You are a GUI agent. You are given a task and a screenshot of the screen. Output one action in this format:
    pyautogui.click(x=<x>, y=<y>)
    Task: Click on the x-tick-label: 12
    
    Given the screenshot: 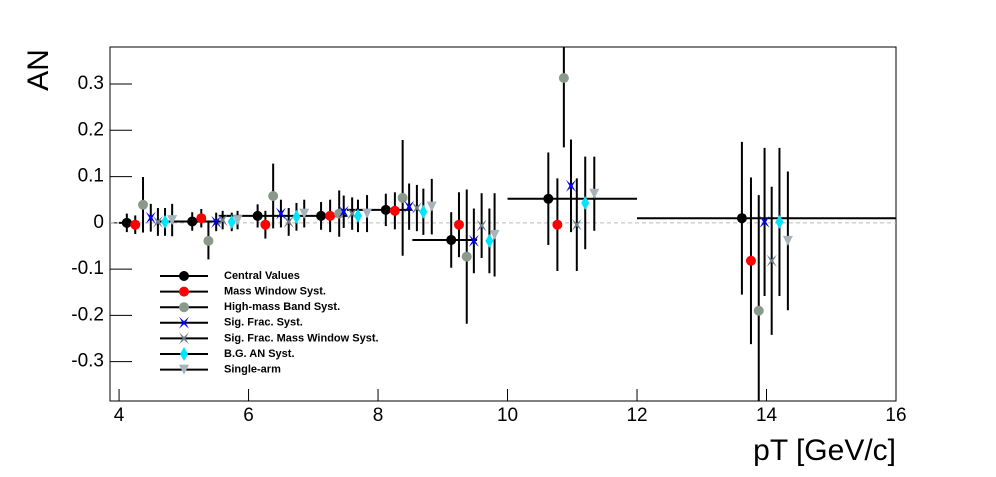 What is the action you would take?
    pyautogui.click(x=636, y=415)
    